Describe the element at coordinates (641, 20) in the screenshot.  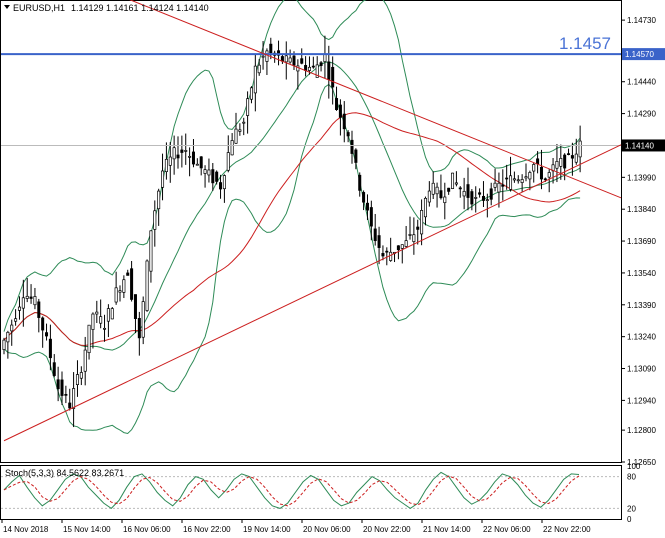
I see `price-tick-label: 1.14730` at that location.